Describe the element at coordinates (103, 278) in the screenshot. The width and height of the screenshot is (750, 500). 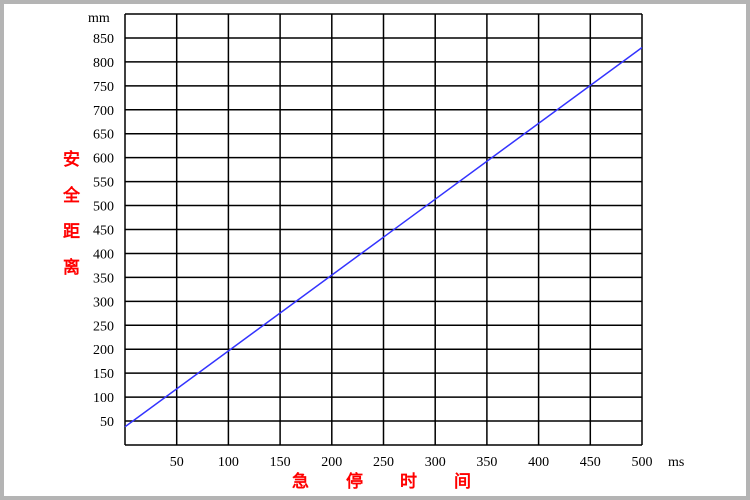
I see `y-tick-label: 350` at that location.